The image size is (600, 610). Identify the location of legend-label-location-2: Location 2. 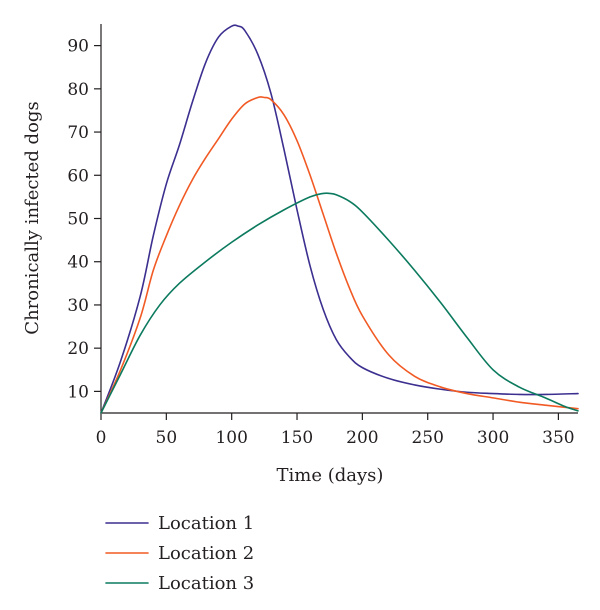
(206, 553).